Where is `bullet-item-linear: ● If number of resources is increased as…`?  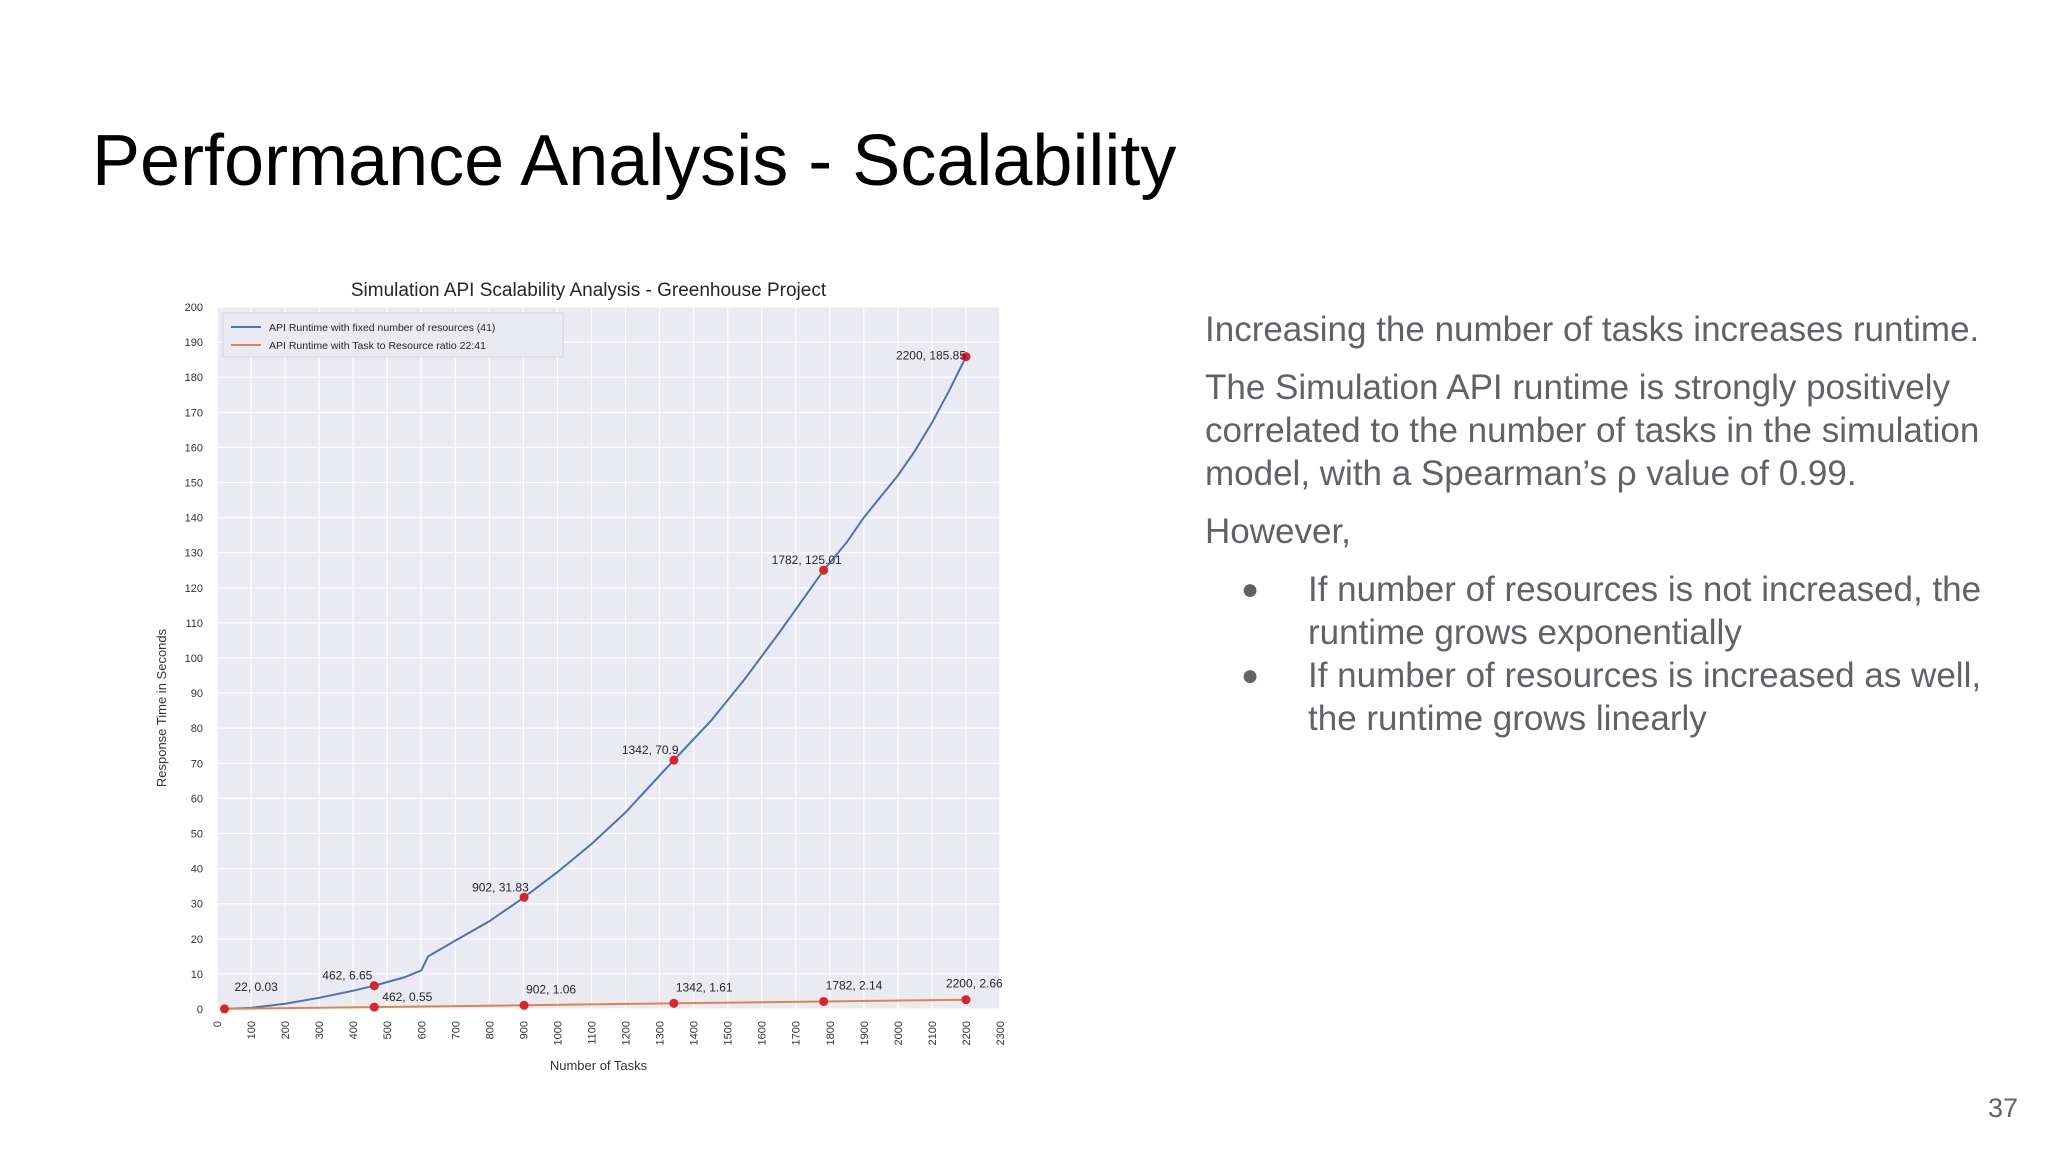
bullet-item-linear: ● If number of resources is increased as… is located at coordinates (1595, 697).